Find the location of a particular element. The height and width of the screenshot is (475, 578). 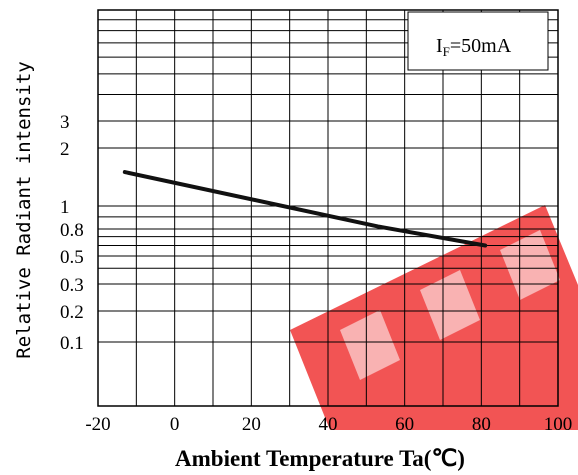

x-axis-label: Ambient Temperature Ta(℃) is located at coordinates (320, 458).